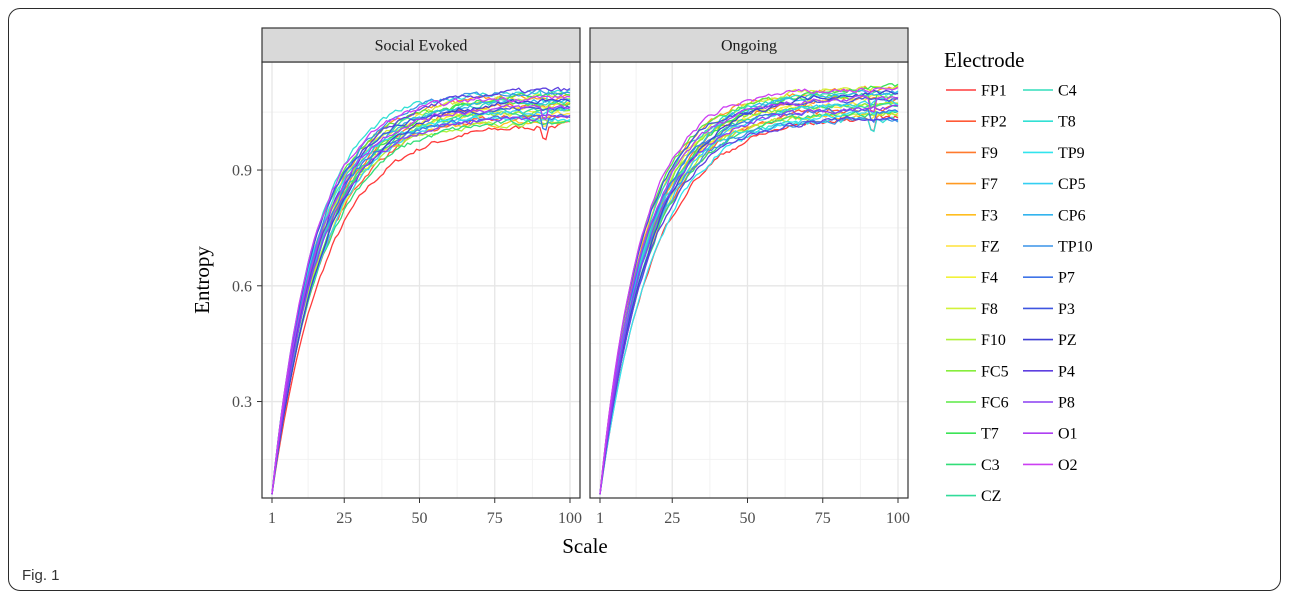 The height and width of the screenshot is (599, 1290). I want to click on y-tick-label: 0.3, so click(242, 402).